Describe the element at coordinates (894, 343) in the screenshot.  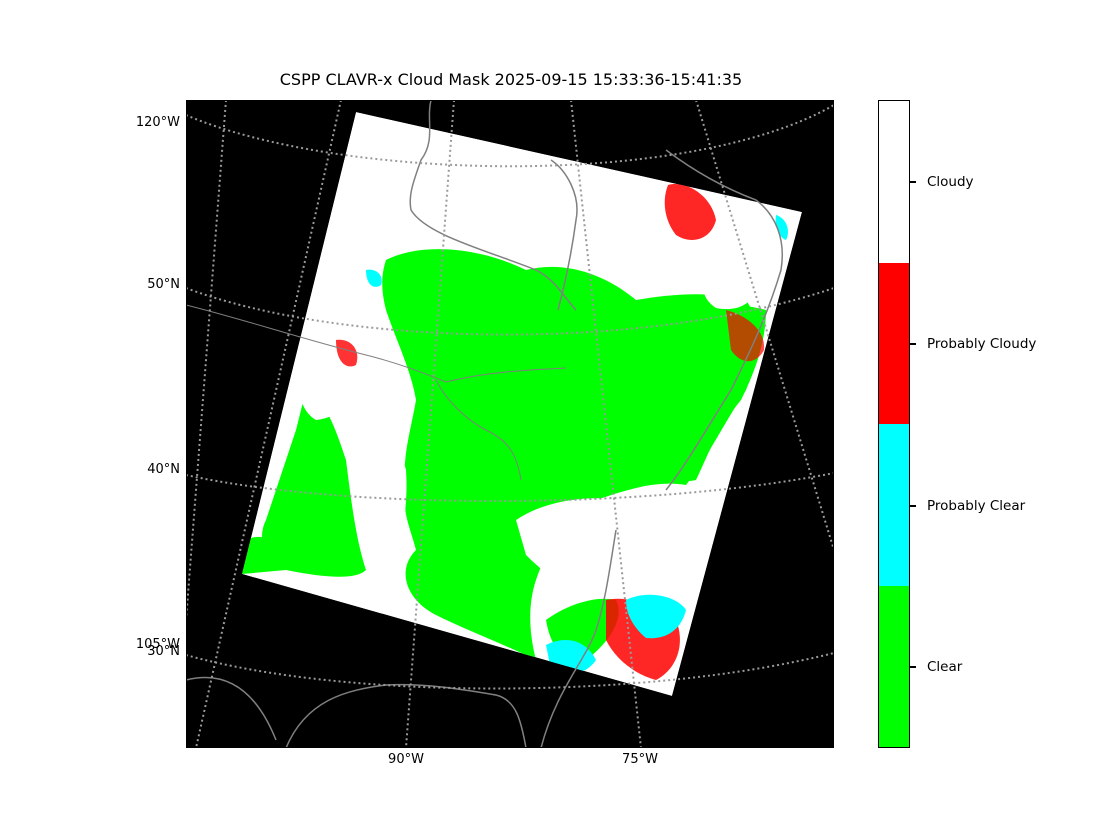
I see `colorbar-segment-probably-cloudy` at that location.